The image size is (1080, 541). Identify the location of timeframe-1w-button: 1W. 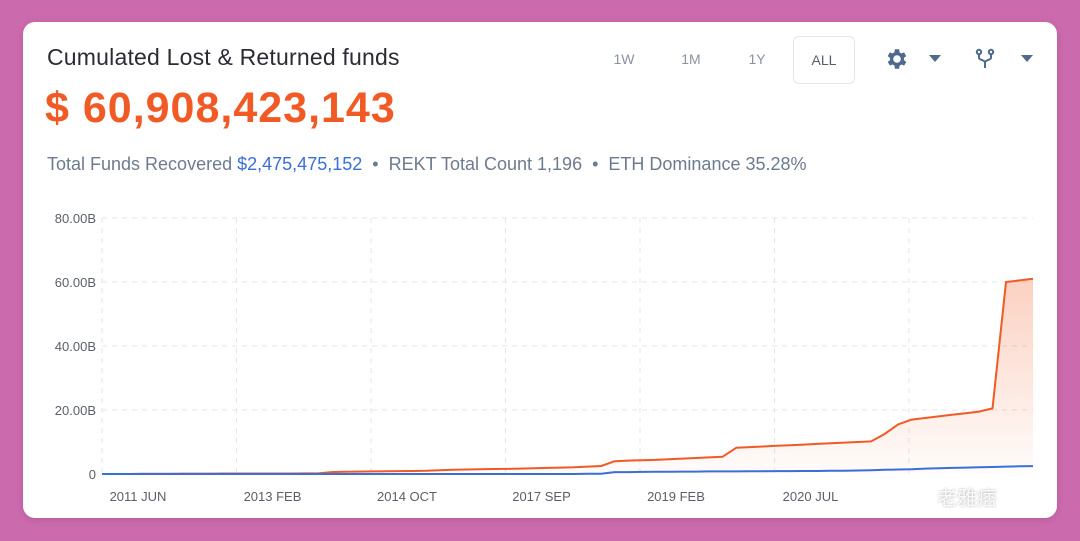
(624, 59).